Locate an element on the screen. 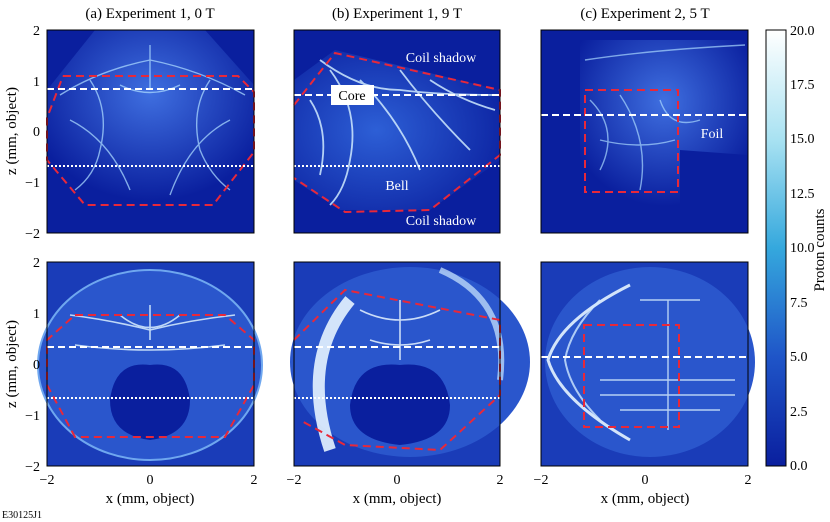 The height and width of the screenshot is (522, 830). annotation-core: Core is located at coordinates (351, 96).